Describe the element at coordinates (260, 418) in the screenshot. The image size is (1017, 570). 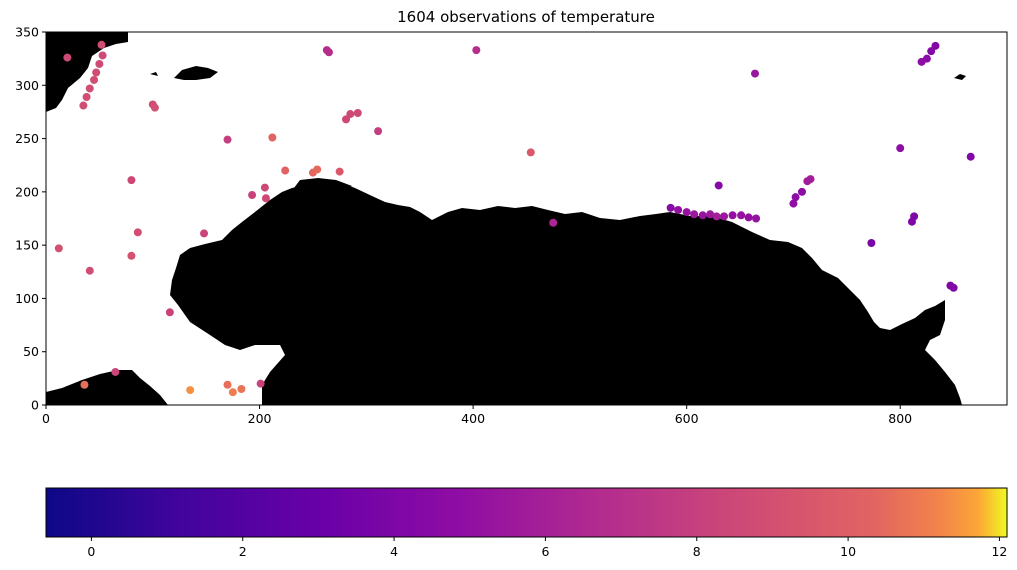
I see `x-tick-label: 200` at that location.